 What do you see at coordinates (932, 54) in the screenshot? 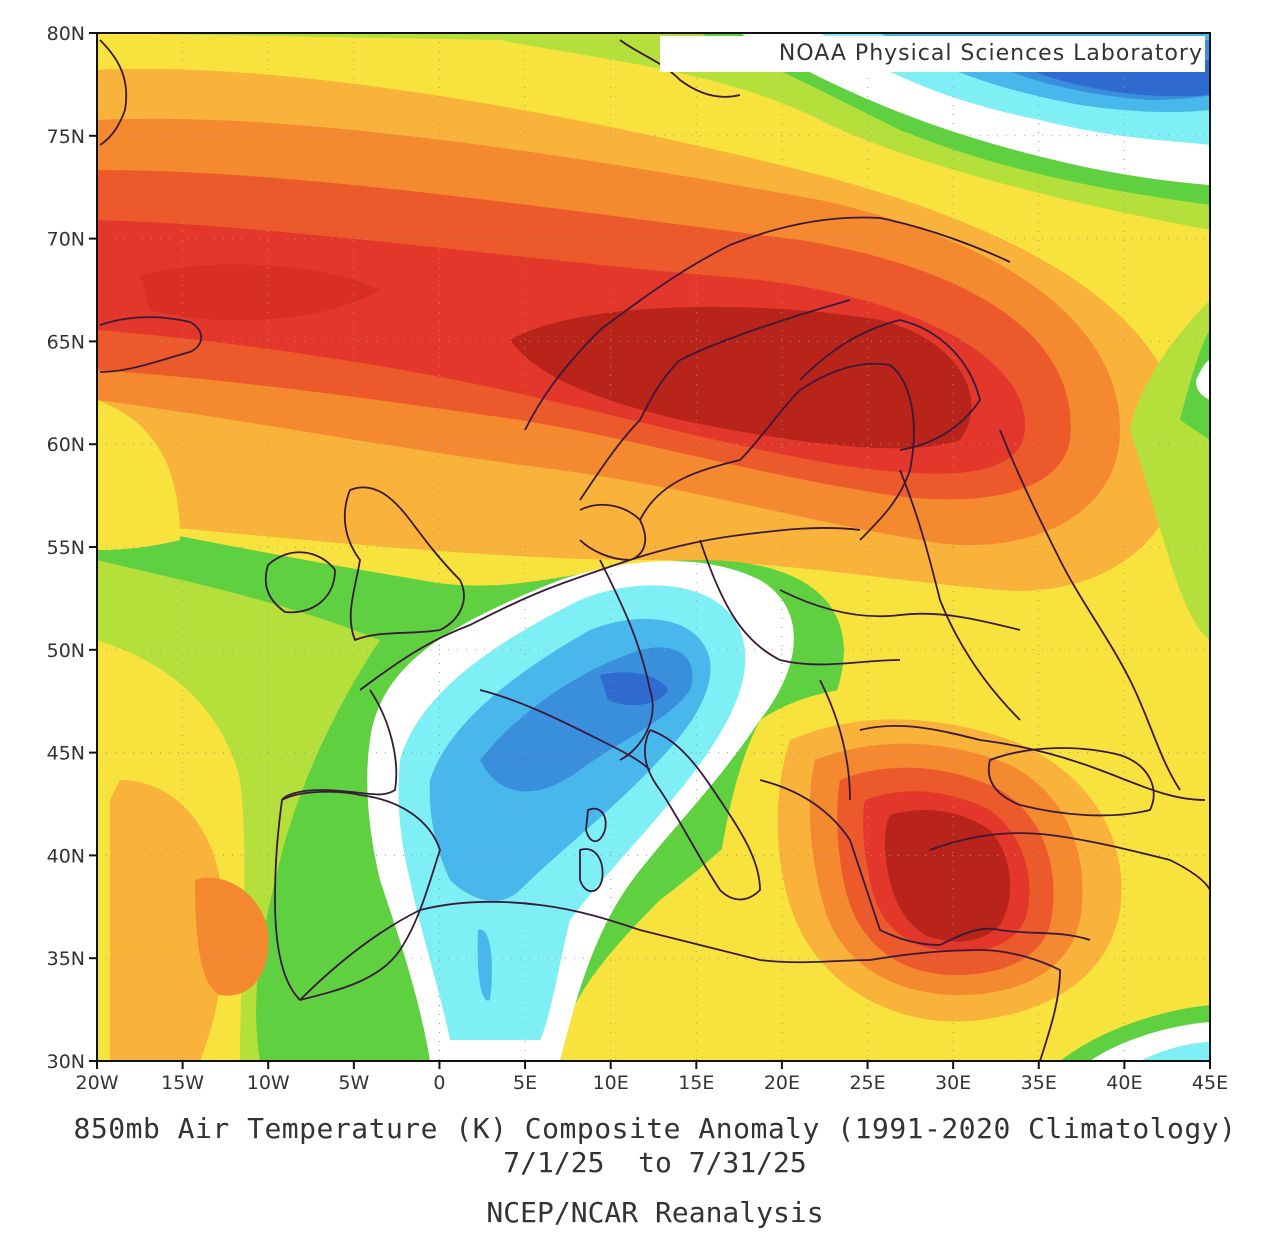
I see `credit-label: NOAA Physical Sciences Laboratory` at bounding box center [932, 54].